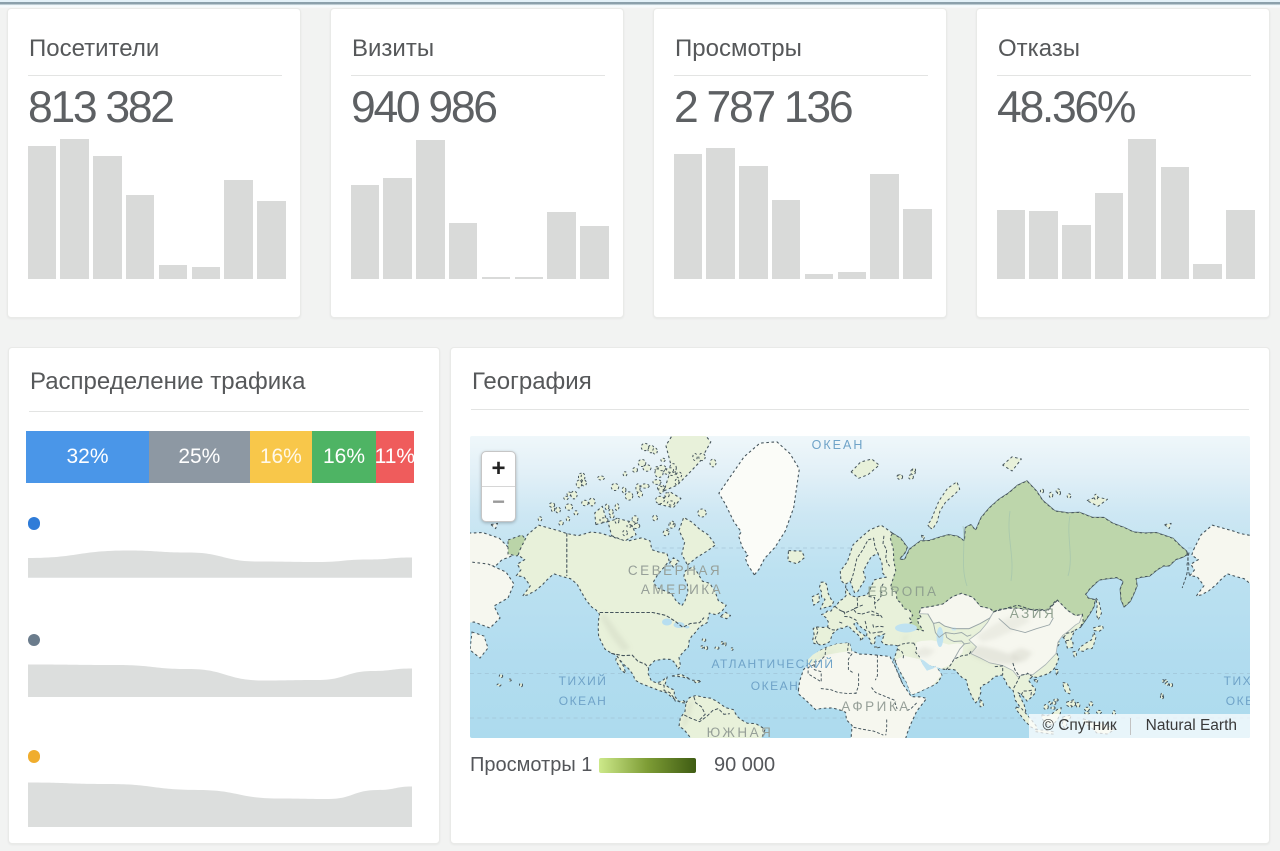  Describe the element at coordinates (675, 570) in the screenshot. I see `svg-text: СЕВЕРНАЯ` at that location.